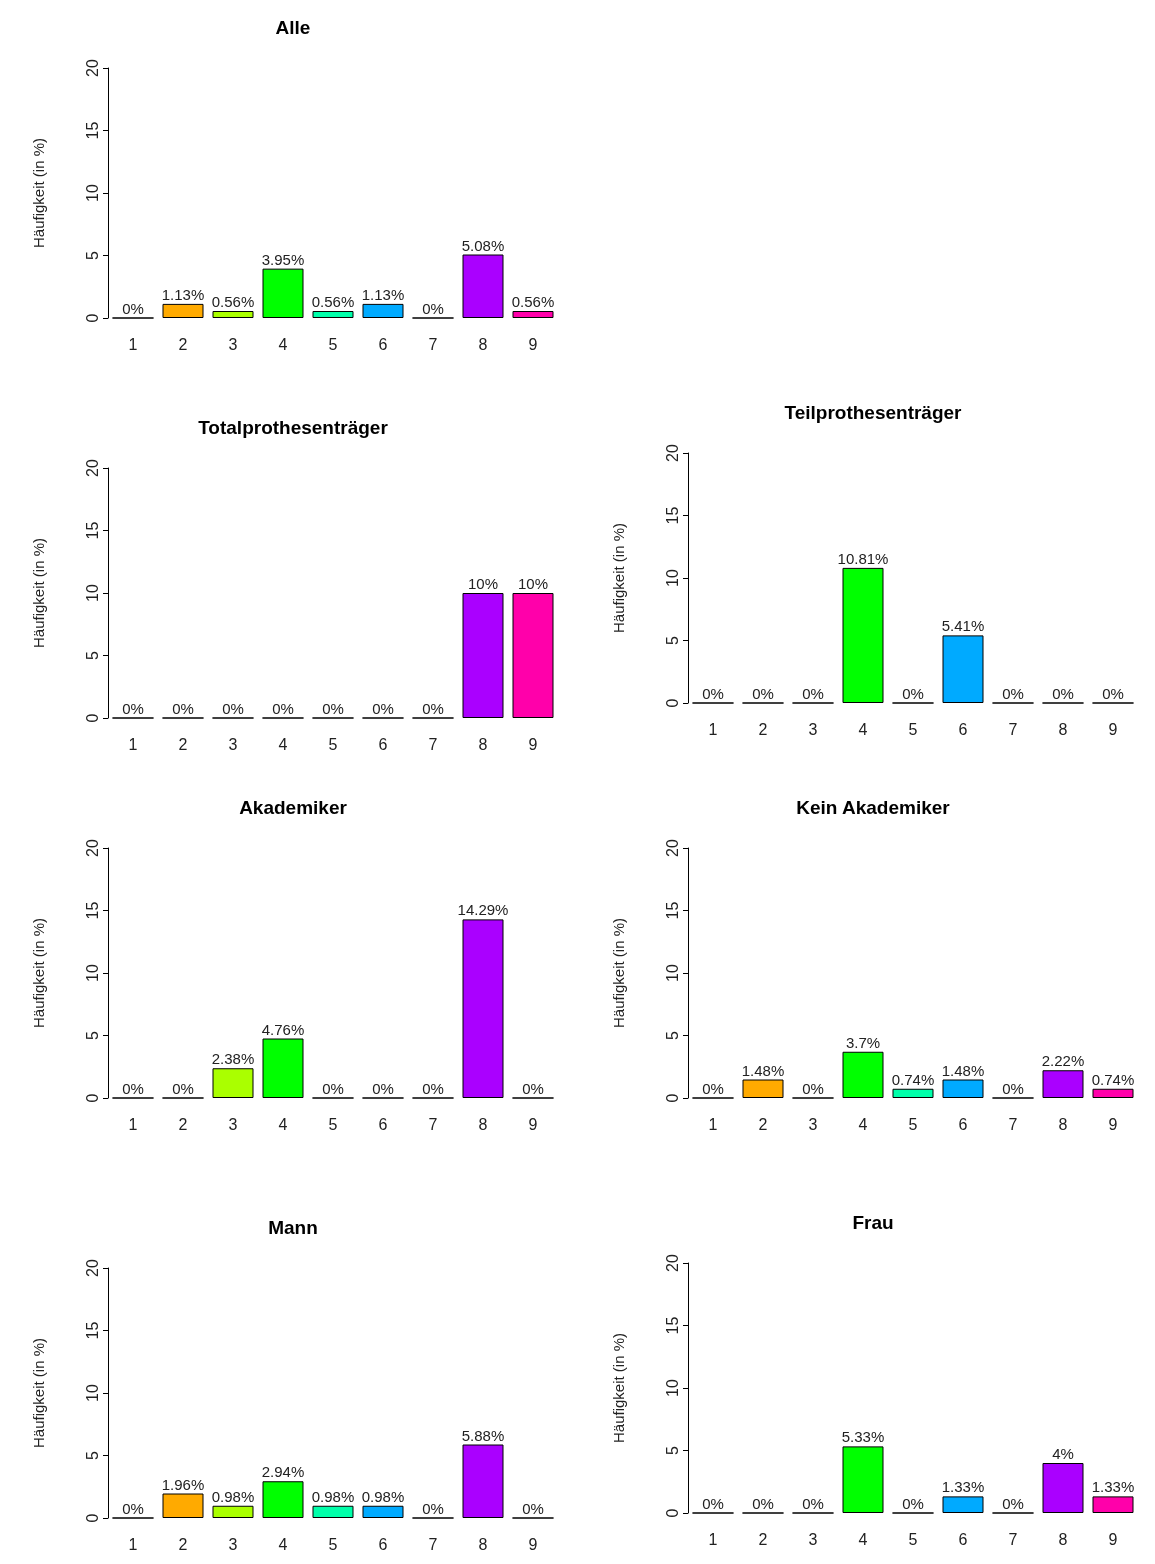  What do you see at coordinates (483, 583) in the screenshot?
I see `data-label: 10%` at bounding box center [483, 583].